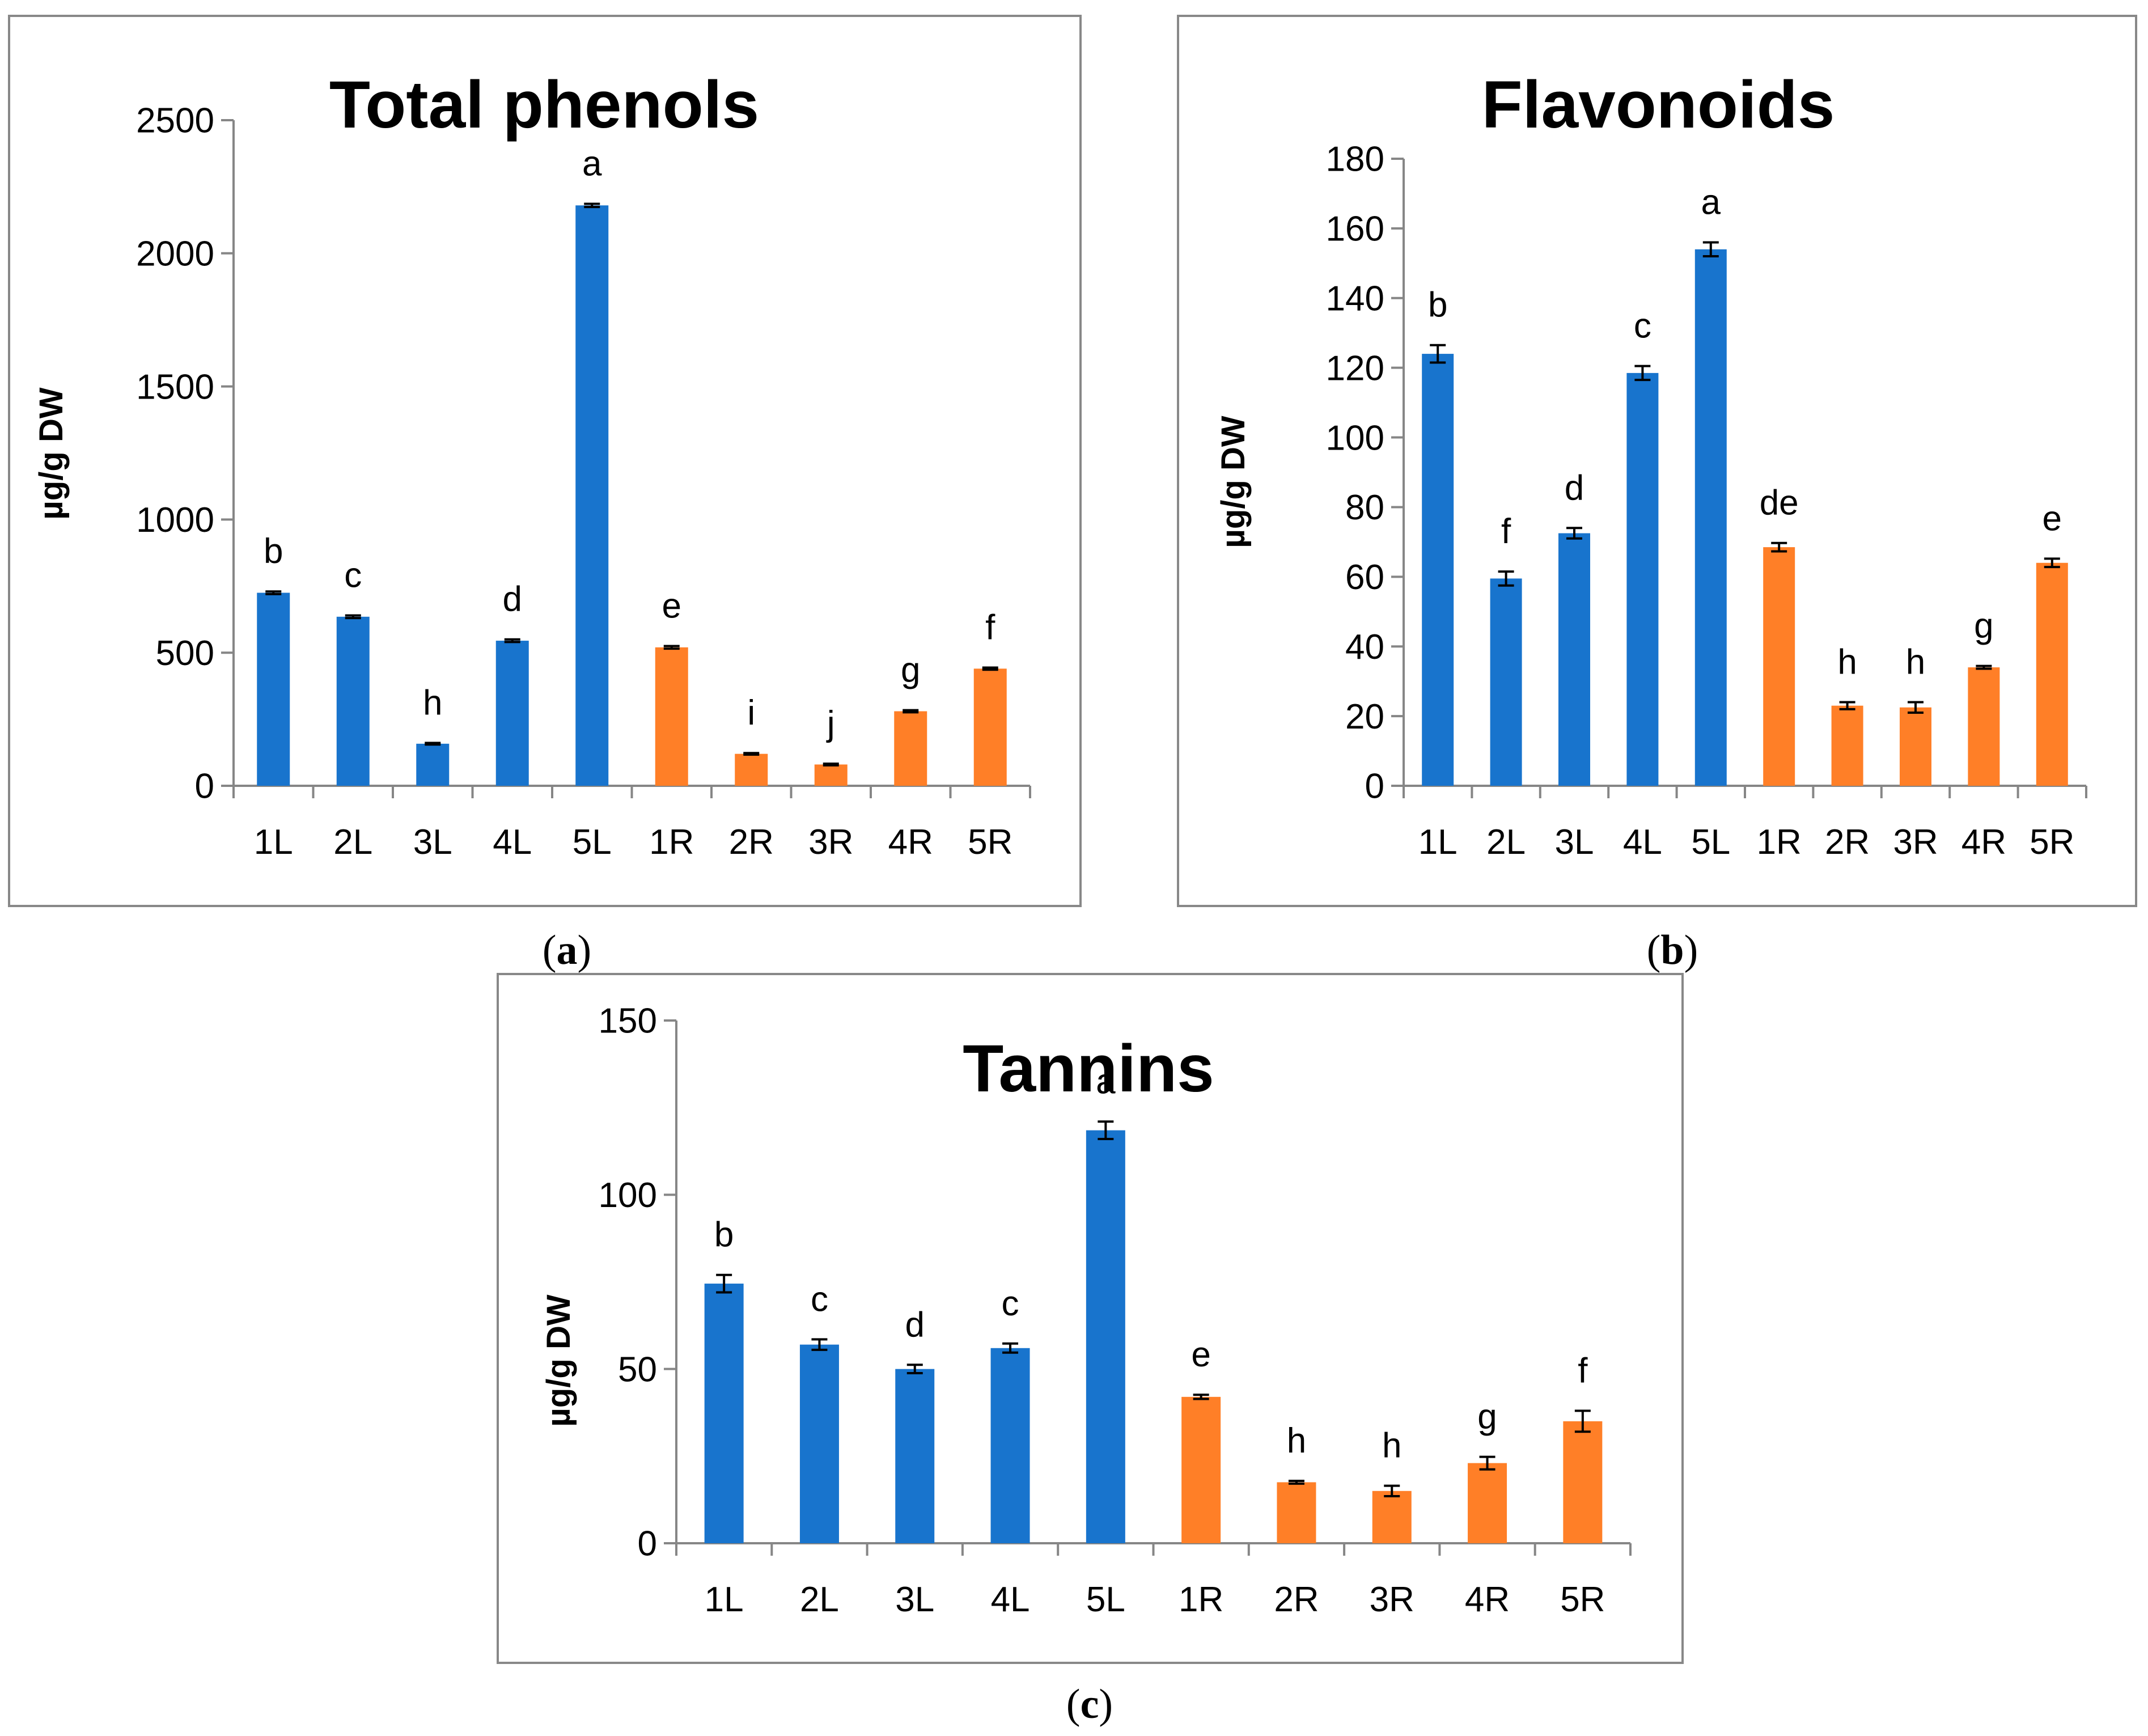 The image size is (2148, 1736). What do you see at coordinates (751, 713) in the screenshot?
I see `significance-letter-2R: i` at bounding box center [751, 713].